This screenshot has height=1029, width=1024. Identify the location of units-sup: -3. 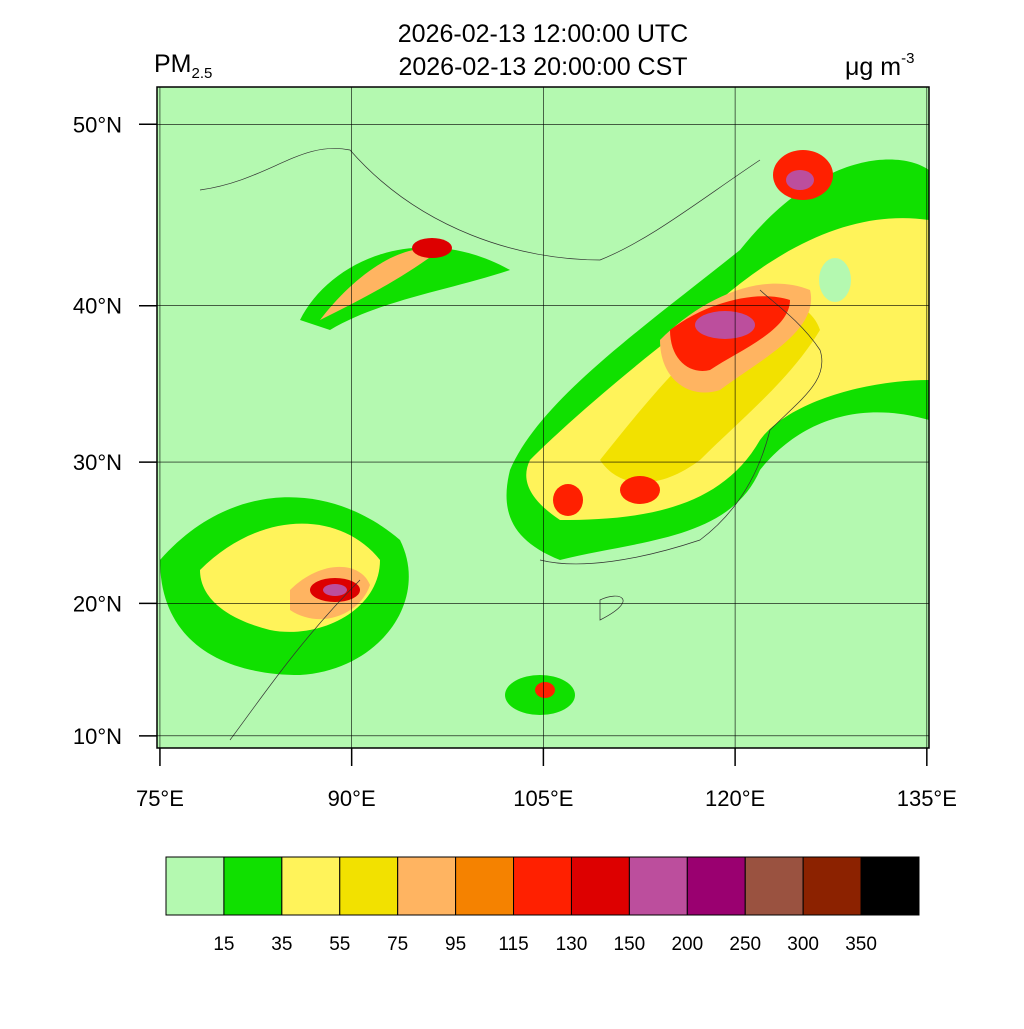
(907, 58).